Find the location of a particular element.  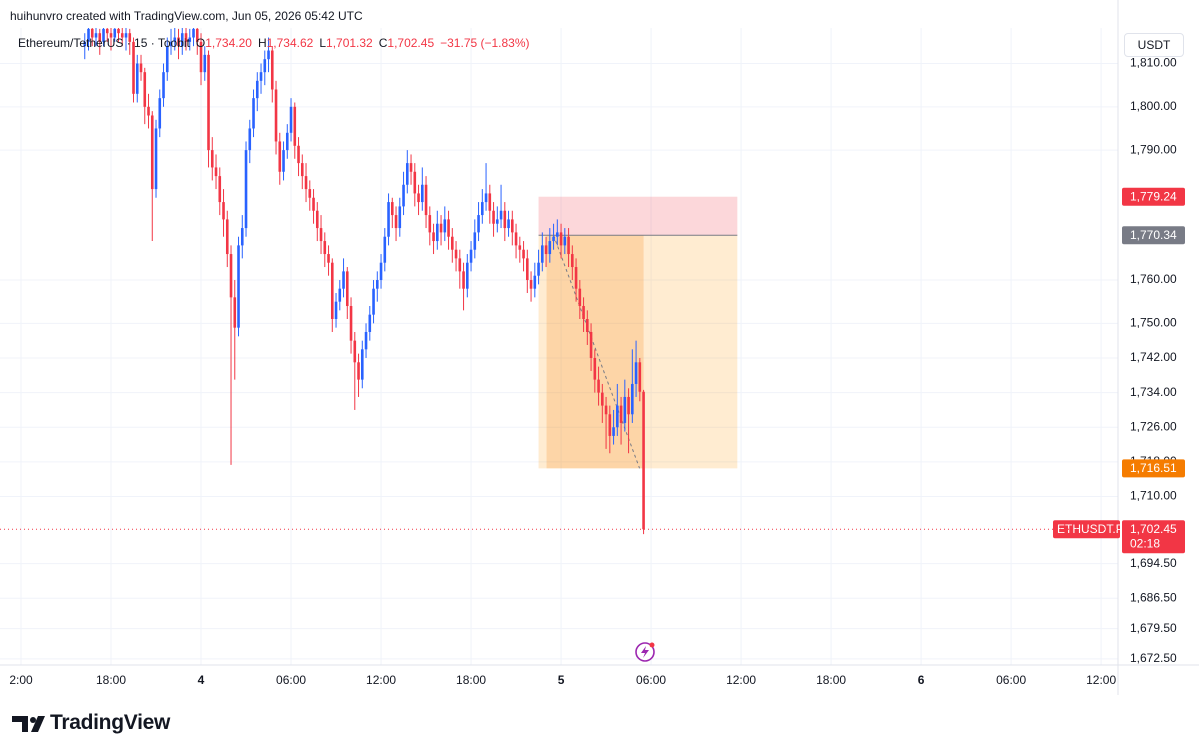

x-tick-label: 6 is located at coordinates (921, 680).